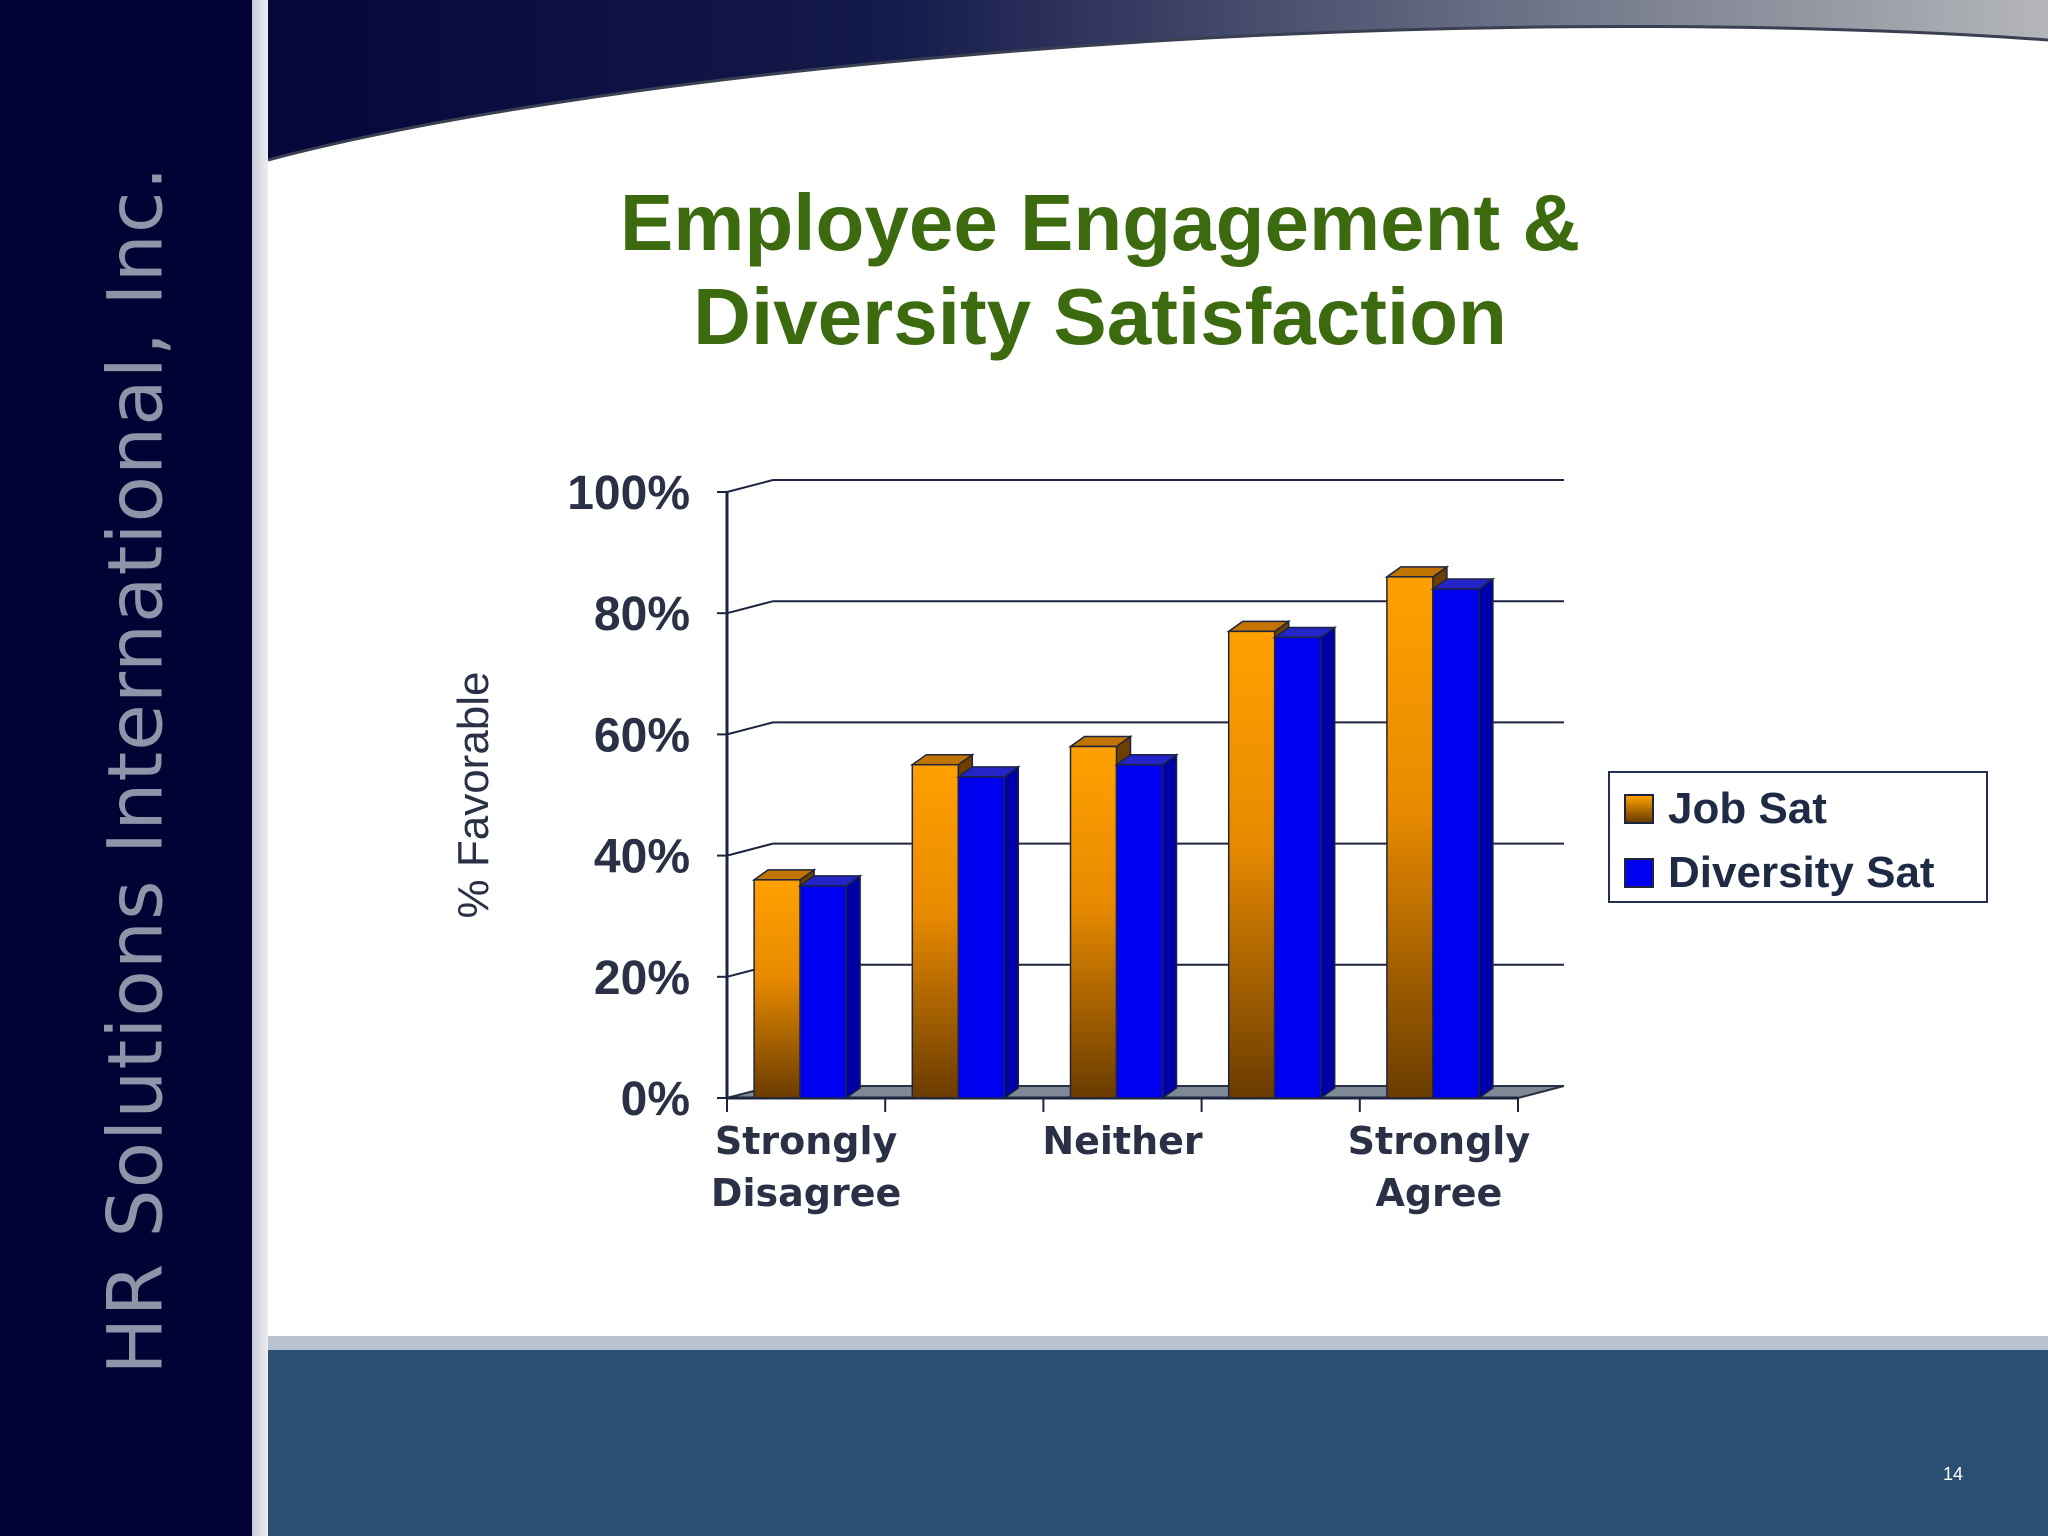 This screenshot has width=2048, height=1536. What do you see at coordinates (1639, 809) in the screenshot?
I see `legend-swatch-job-sat` at bounding box center [1639, 809].